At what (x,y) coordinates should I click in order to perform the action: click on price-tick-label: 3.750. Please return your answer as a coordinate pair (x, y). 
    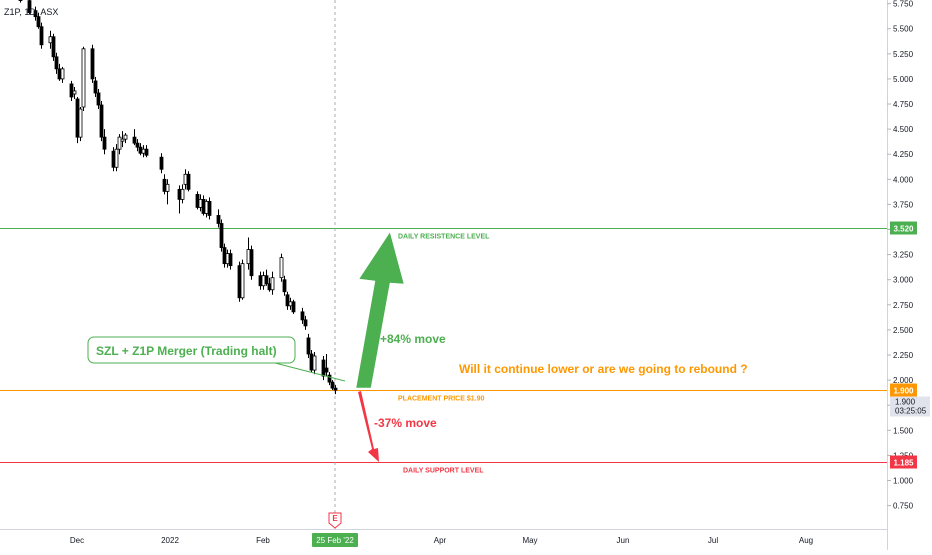
    Looking at the image, I should click on (903, 204).